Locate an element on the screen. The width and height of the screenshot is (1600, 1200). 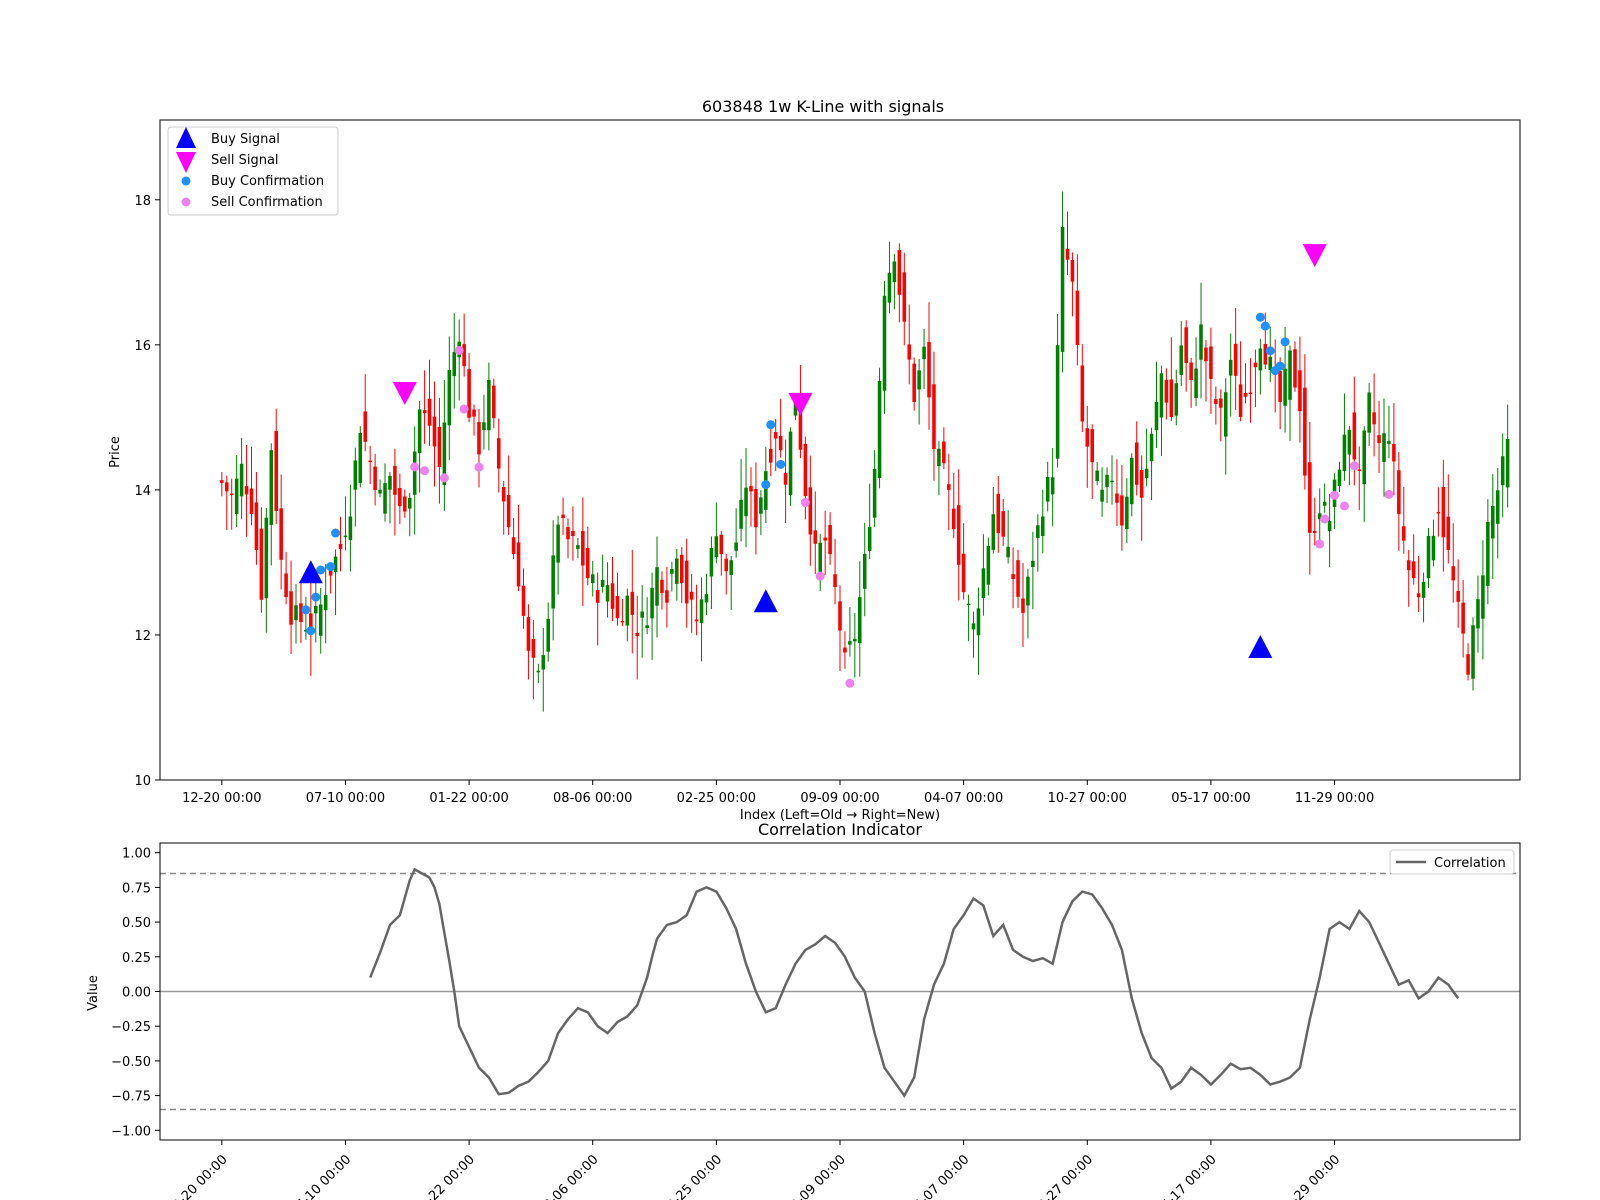
legend-buy-confirmation: Buy Confirmation is located at coordinates (267, 181).